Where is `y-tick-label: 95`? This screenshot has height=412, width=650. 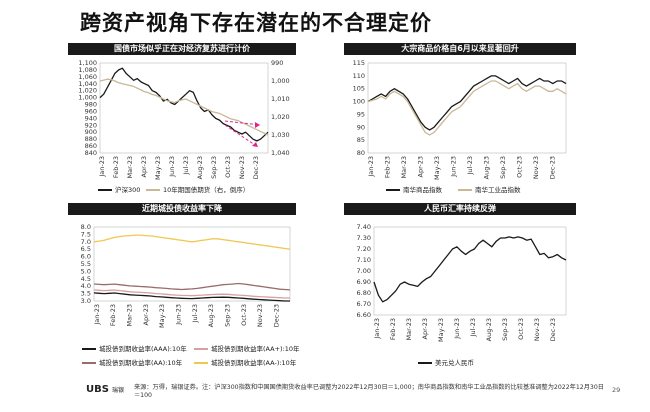
y-tick-label: 95 is located at coordinates (361, 114).